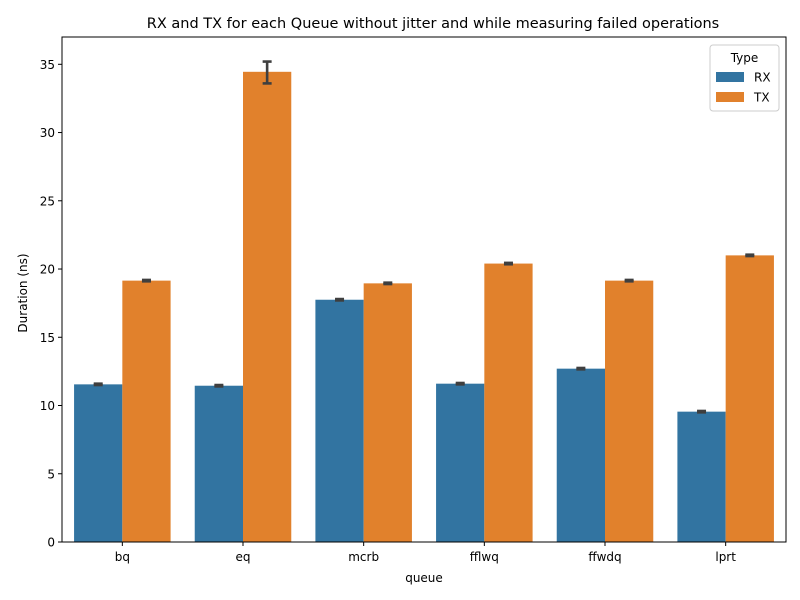  What do you see at coordinates (51, 543) in the screenshot?
I see `y-tick-label: 0` at bounding box center [51, 543].